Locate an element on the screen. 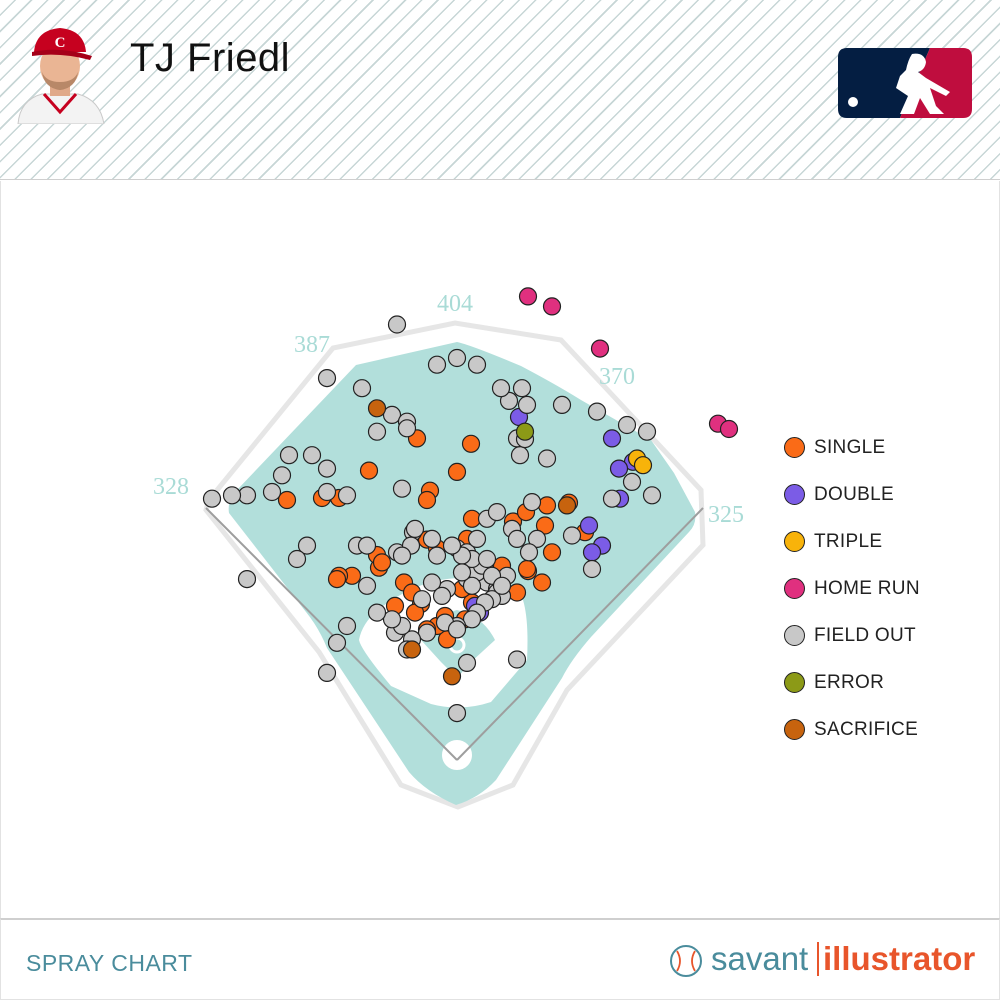 The height and width of the screenshot is (1000, 1000). left-foul-line is located at coordinates (331, 634).